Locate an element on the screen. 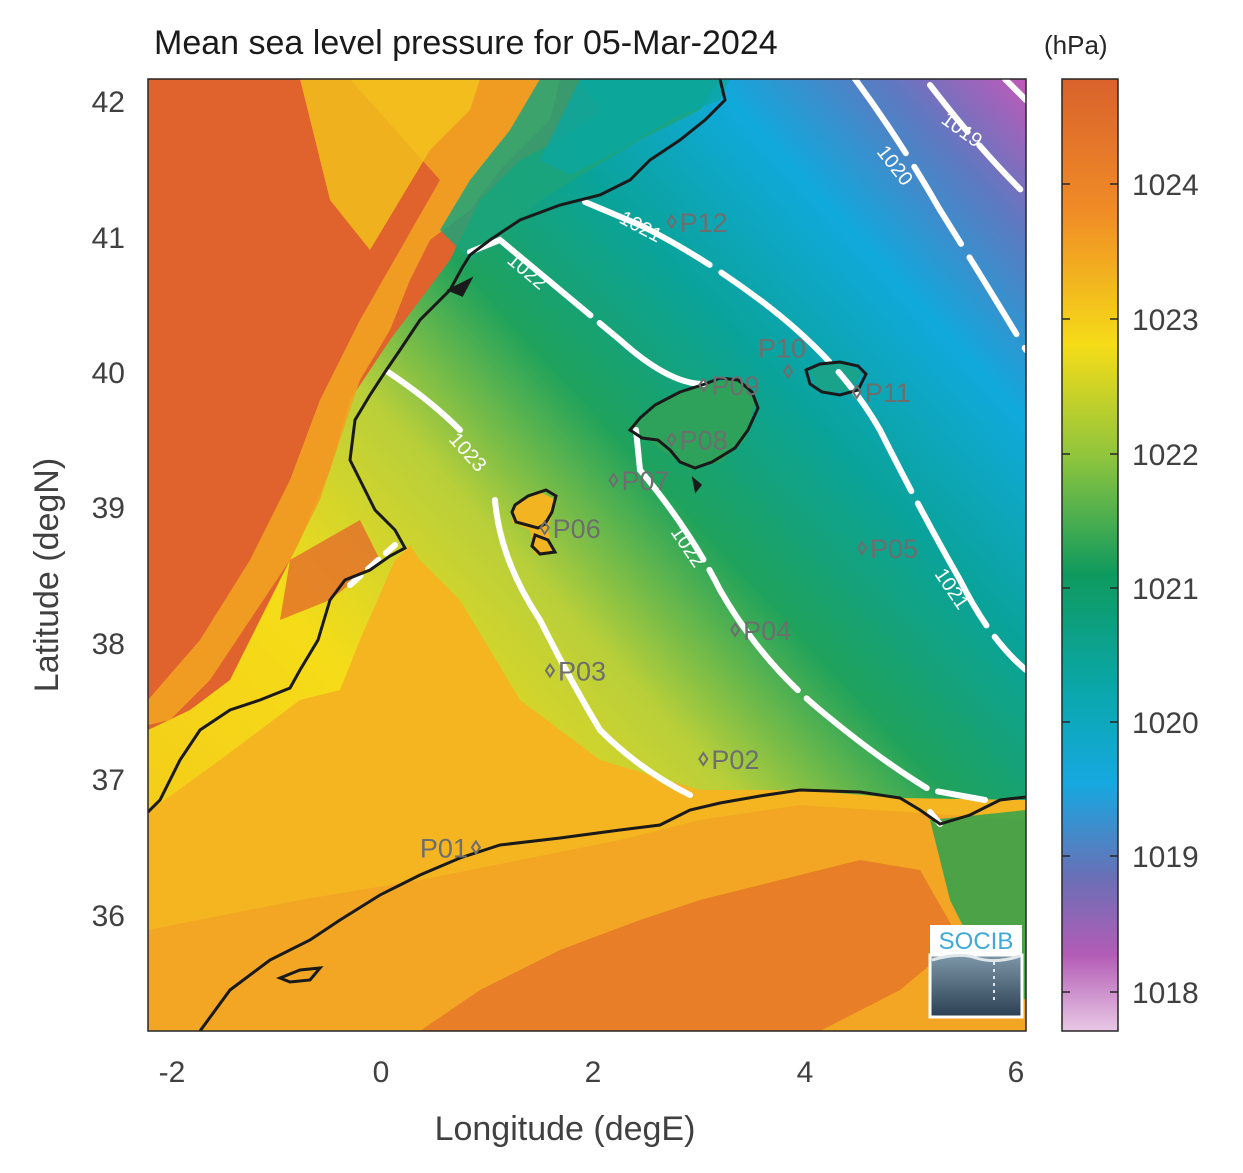 This screenshot has width=1243, height=1173. station-marker-p09 is located at coordinates (703, 385).